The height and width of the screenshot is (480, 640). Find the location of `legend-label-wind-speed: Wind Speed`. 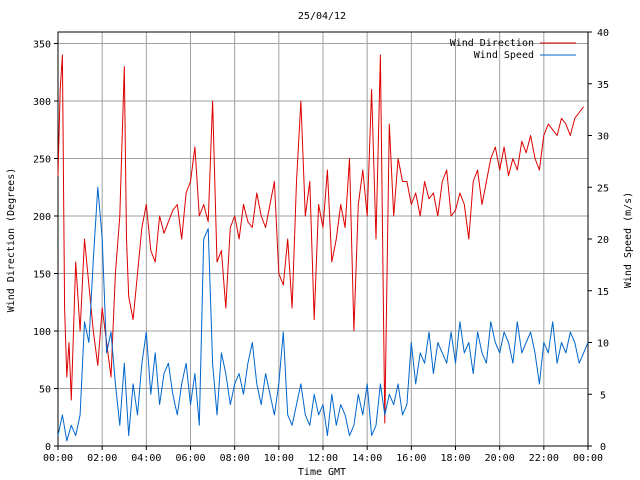

legend-label-wind-speed: Wind Speed is located at coordinates (504, 55).